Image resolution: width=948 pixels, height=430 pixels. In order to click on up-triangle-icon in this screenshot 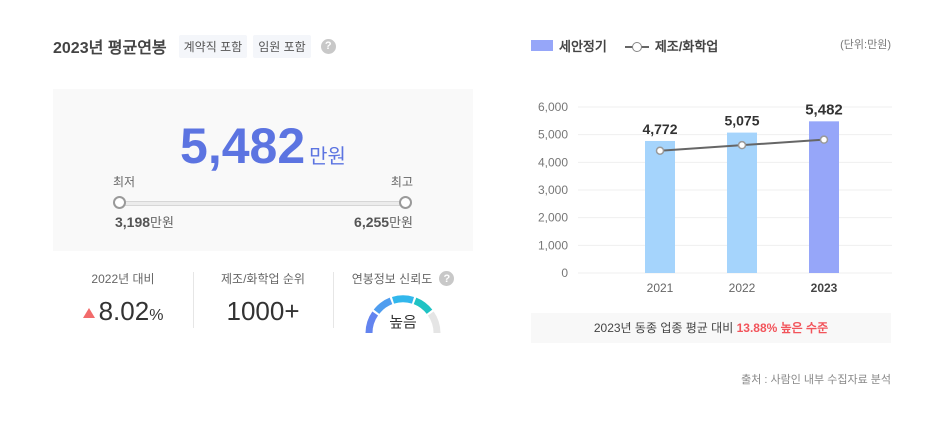, I will do `click(88, 313)`.